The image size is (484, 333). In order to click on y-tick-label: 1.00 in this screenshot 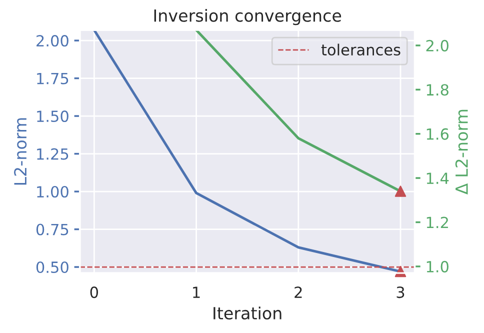, I will do `click(52, 192)`.